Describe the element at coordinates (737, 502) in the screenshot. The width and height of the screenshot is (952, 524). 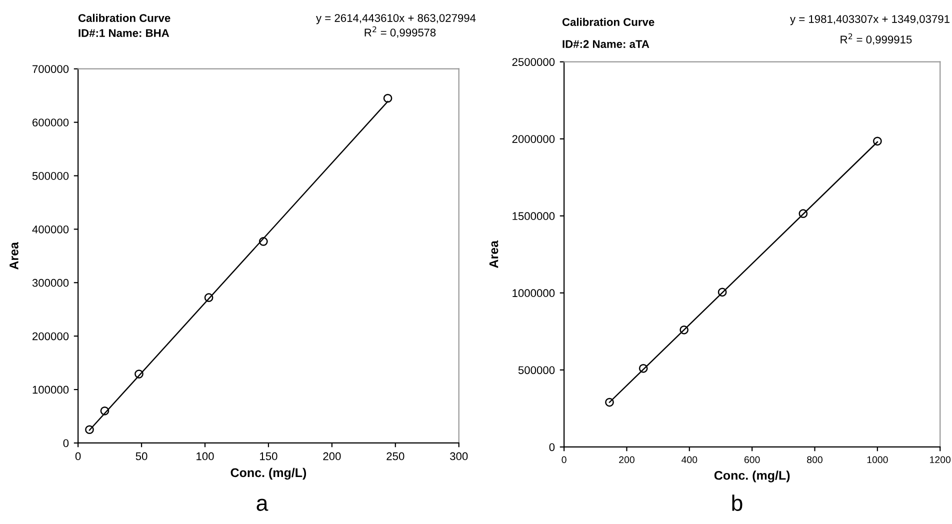
I see `text: b` at that location.